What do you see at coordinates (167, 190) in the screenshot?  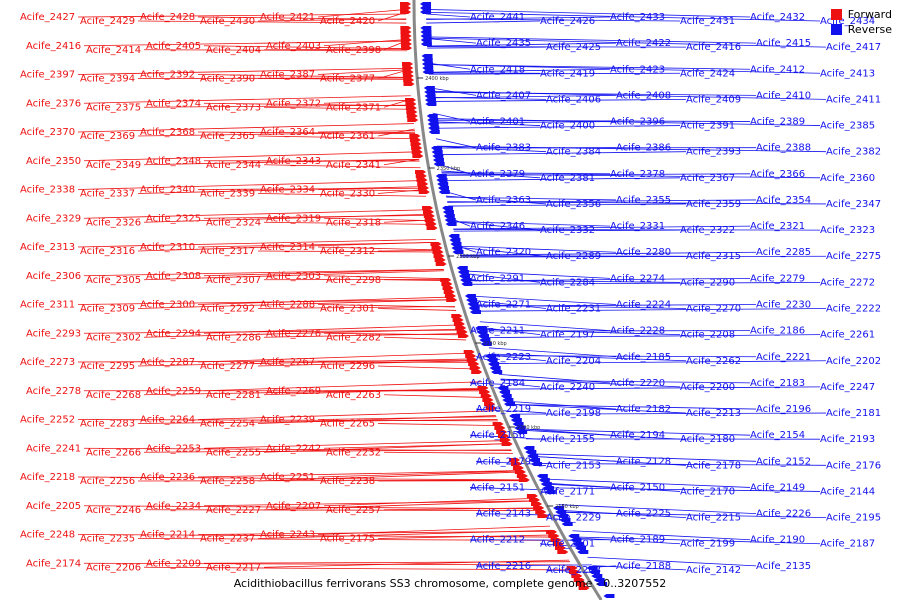 I see `forward-gene-label: Acife_2340` at bounding box center [167, 190].